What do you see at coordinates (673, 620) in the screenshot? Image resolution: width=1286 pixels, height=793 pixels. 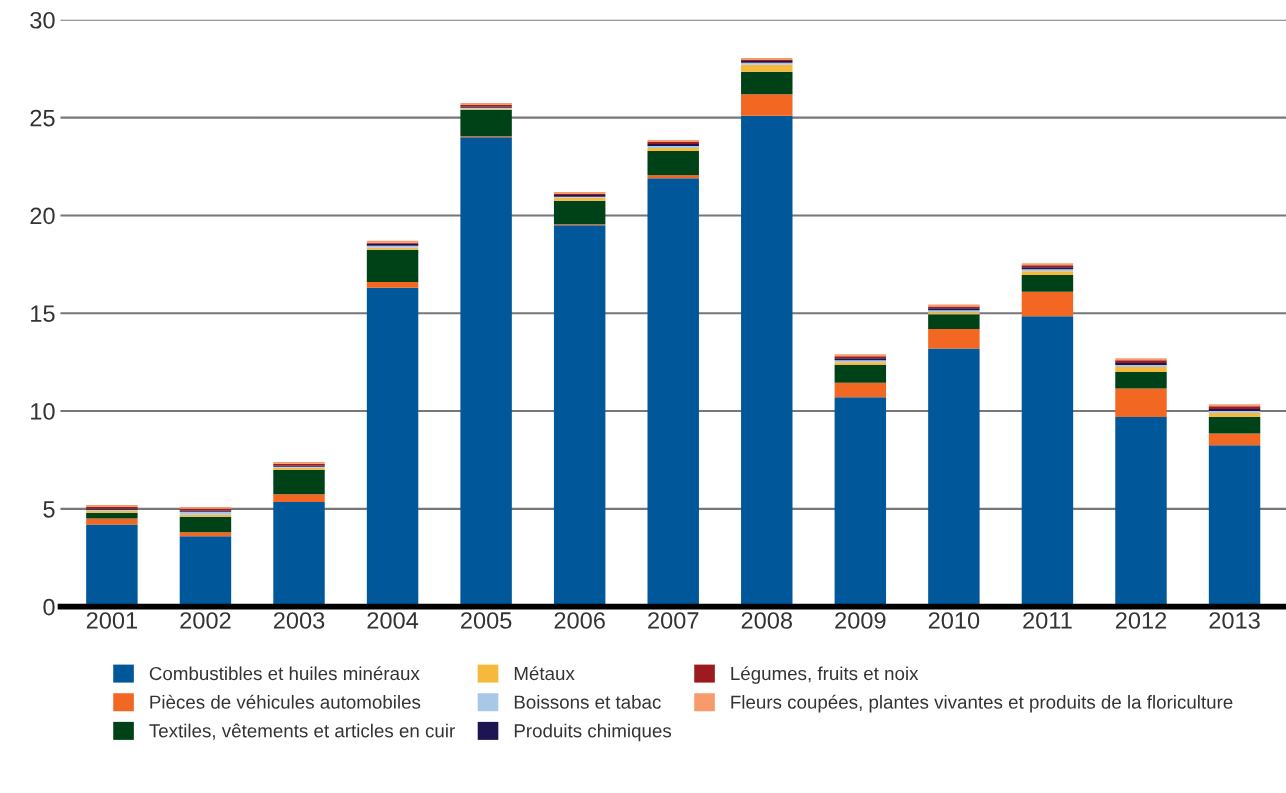 I see `x-tick-label: 2007` at bounding box center [673, 620].